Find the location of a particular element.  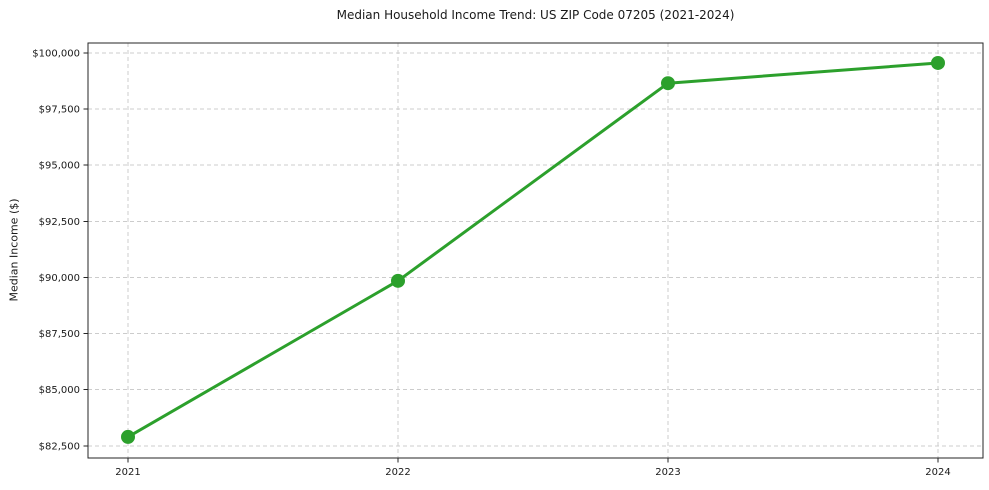

y-tick-label: $90,000 is located at coordinates (59, 278).